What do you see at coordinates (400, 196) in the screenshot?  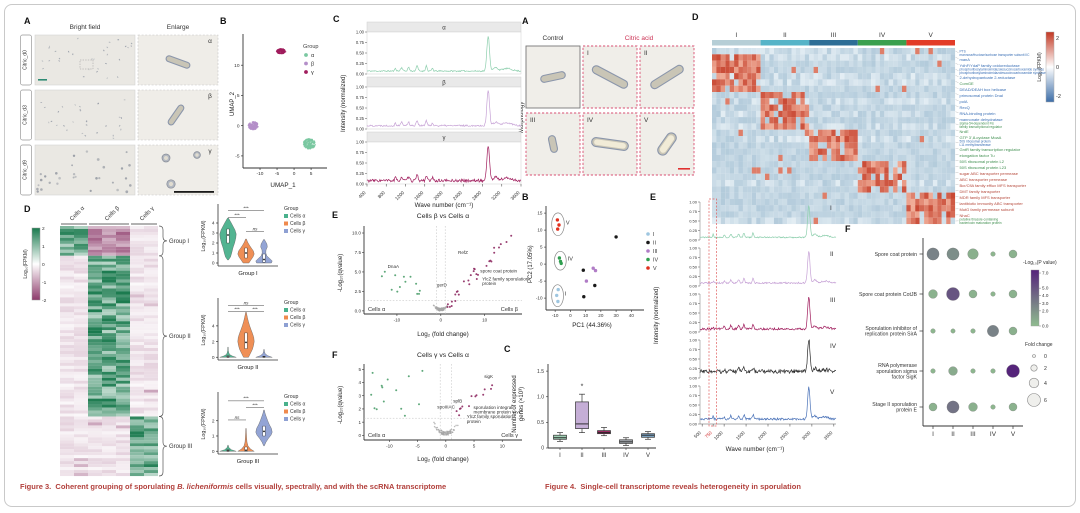 I see `tick-label: 1200` at bounding box center [400, 196].